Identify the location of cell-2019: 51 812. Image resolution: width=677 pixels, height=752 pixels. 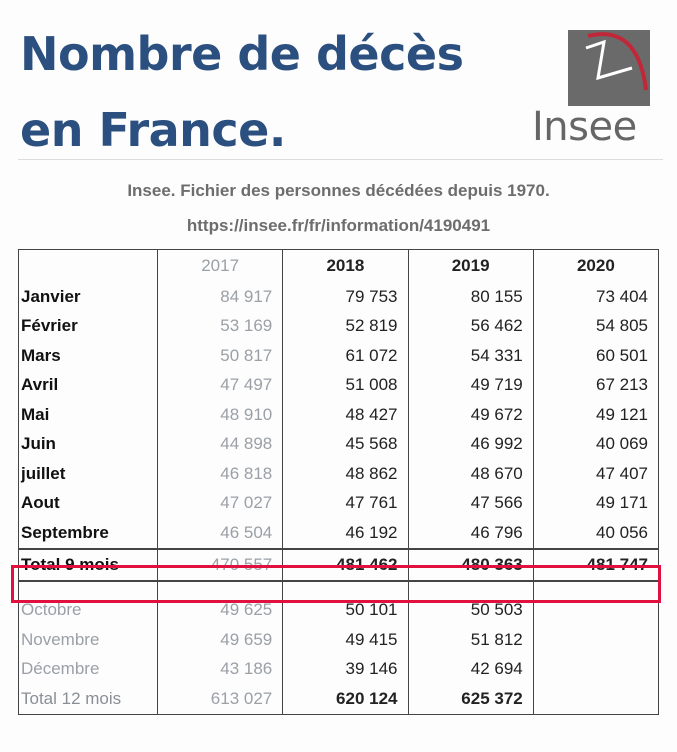
(470, 640).